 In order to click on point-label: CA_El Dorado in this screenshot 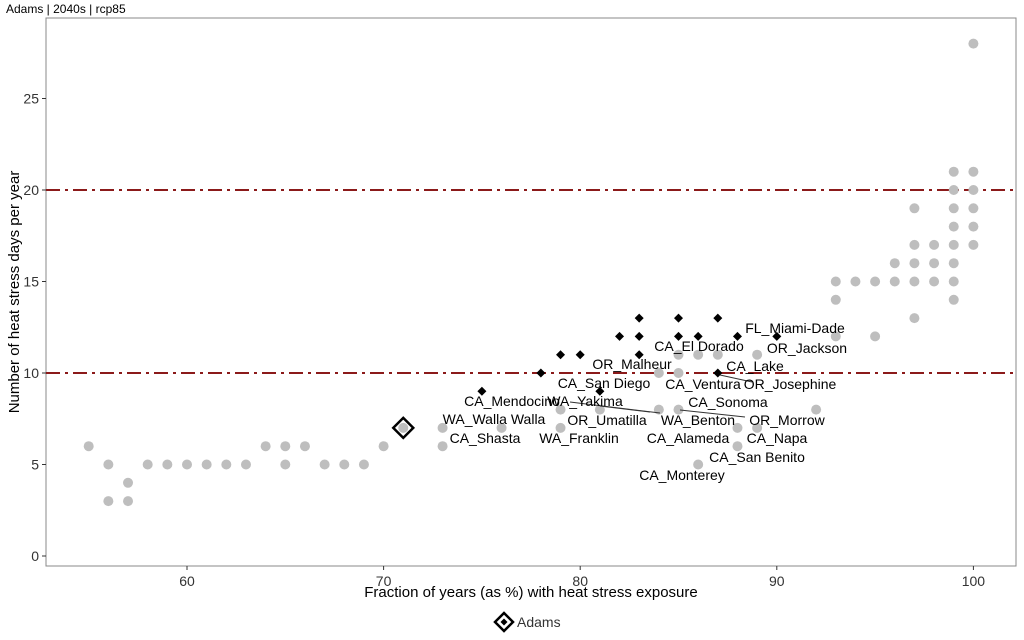, I will do `click(699, 346)`.